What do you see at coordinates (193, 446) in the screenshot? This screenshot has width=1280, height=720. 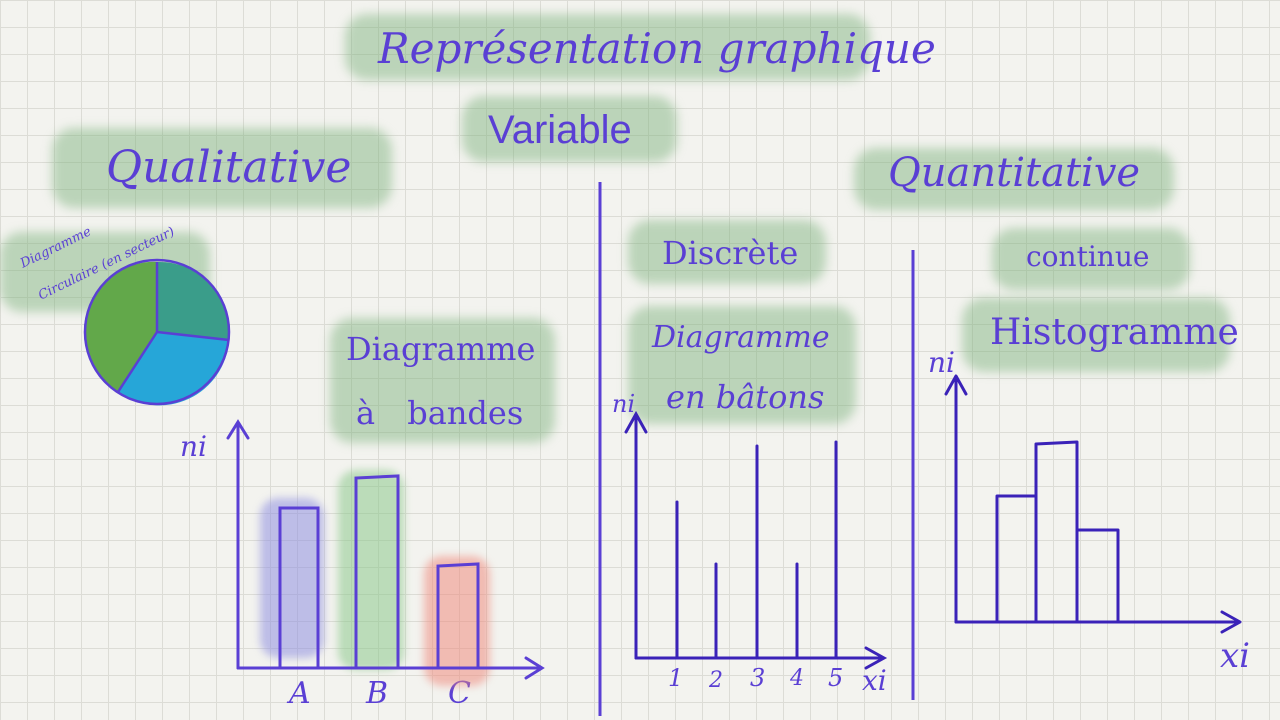 I see `bar-chart-ylabel: ni` at bounding box center [193, 446].